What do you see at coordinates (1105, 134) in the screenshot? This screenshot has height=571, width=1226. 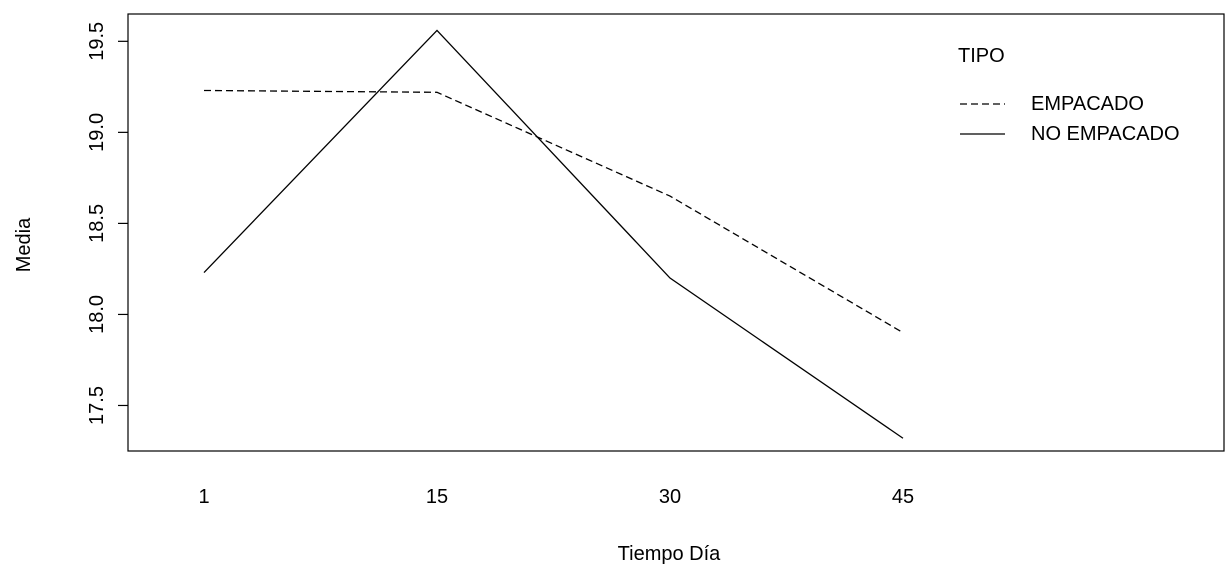 I see `legend-label: NO EMPACADO` at bounding box center [1105, 134].